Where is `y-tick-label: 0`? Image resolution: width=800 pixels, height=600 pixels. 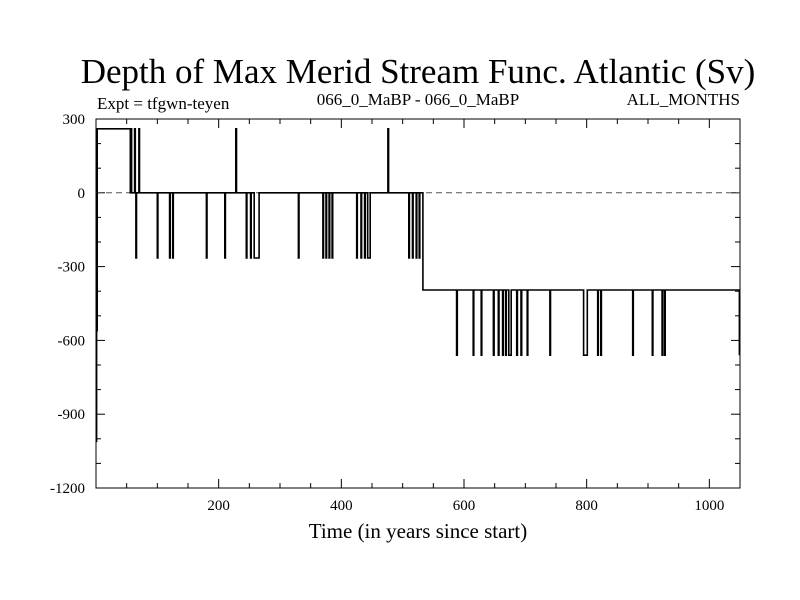
y-tick-label: 0 is located at coordinates (82, 194).